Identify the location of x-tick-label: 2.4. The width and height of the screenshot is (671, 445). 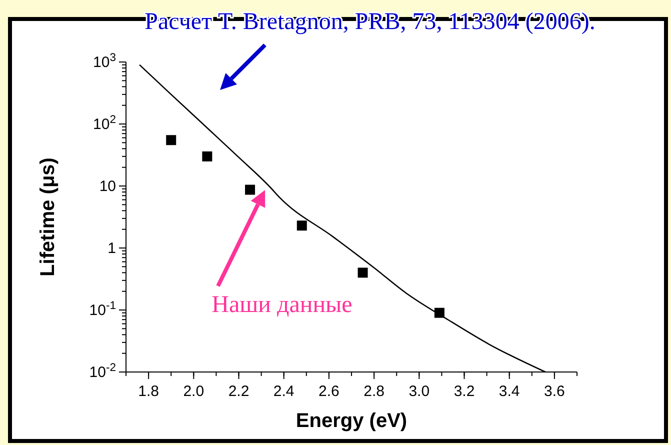
(283, 391).